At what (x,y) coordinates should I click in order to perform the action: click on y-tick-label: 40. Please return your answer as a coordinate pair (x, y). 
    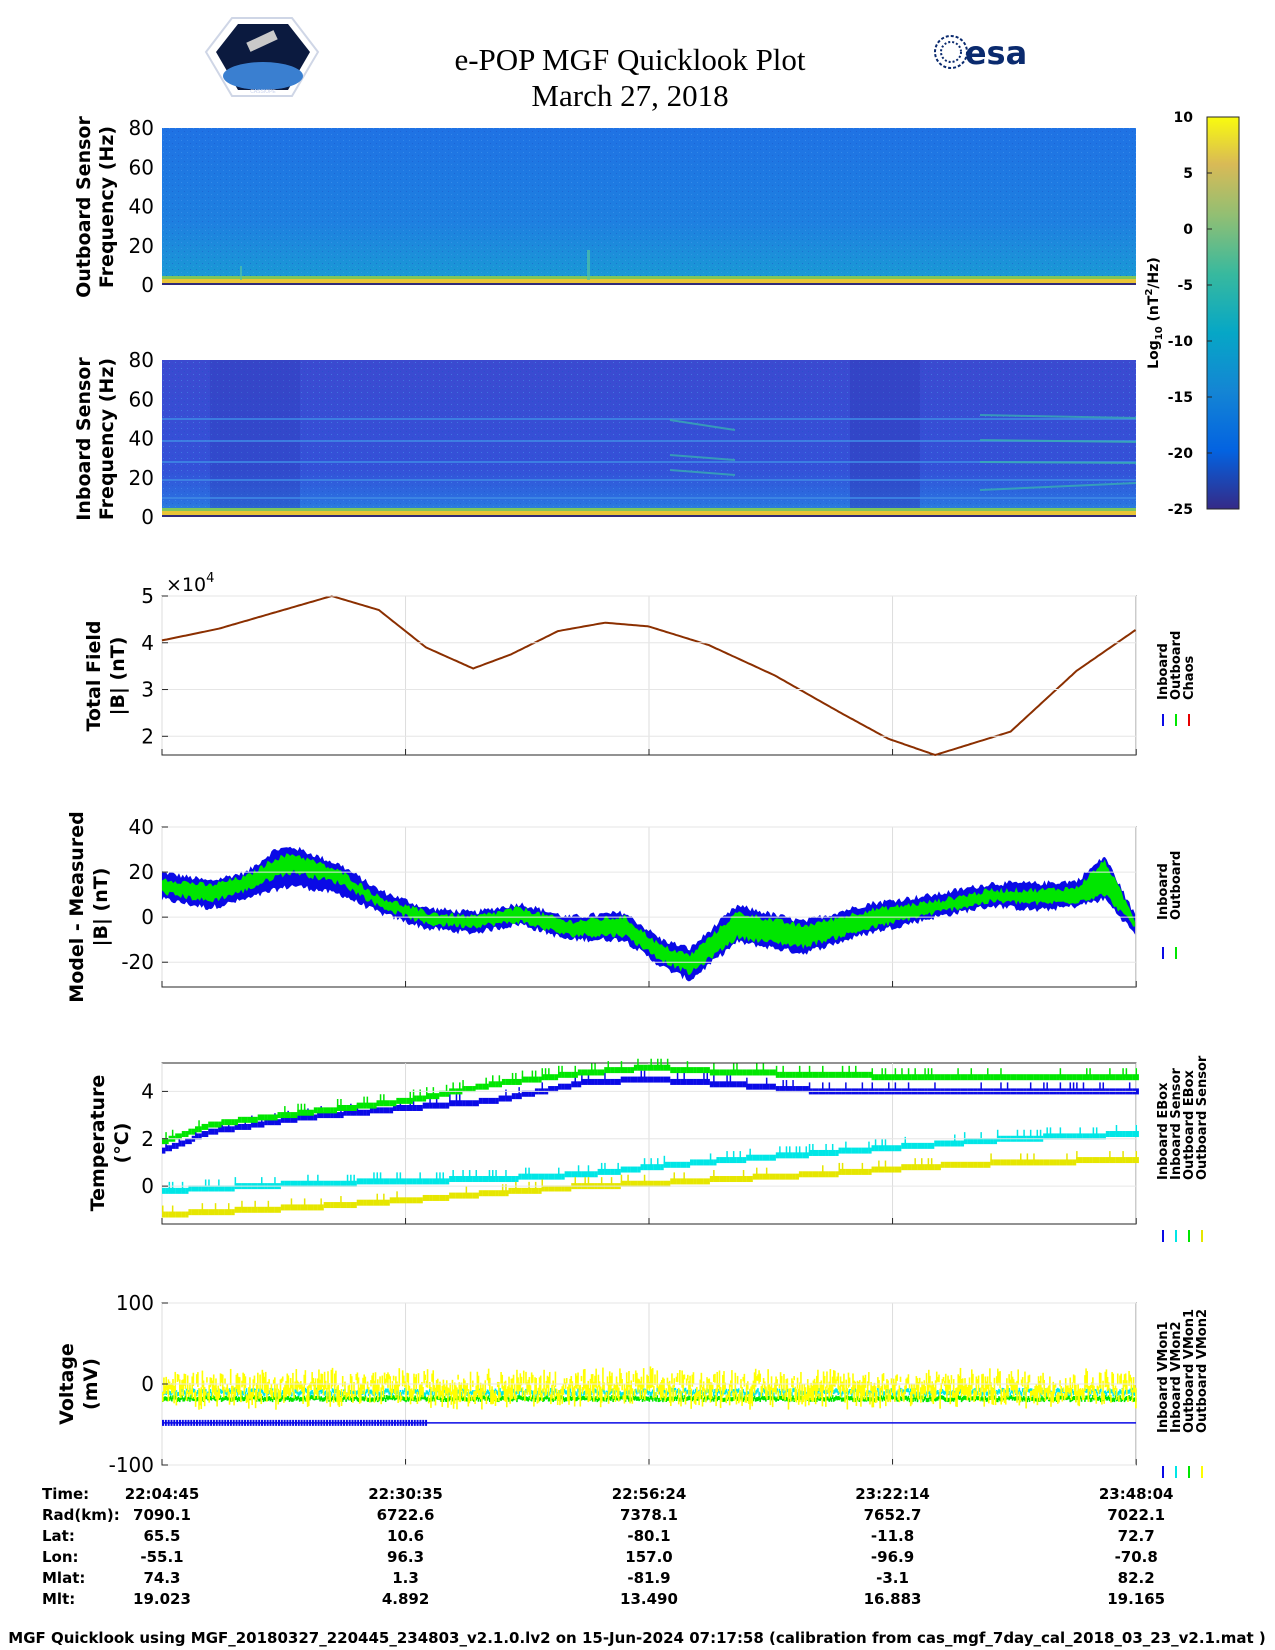
    Looking at the image, I should click on (141, 207).